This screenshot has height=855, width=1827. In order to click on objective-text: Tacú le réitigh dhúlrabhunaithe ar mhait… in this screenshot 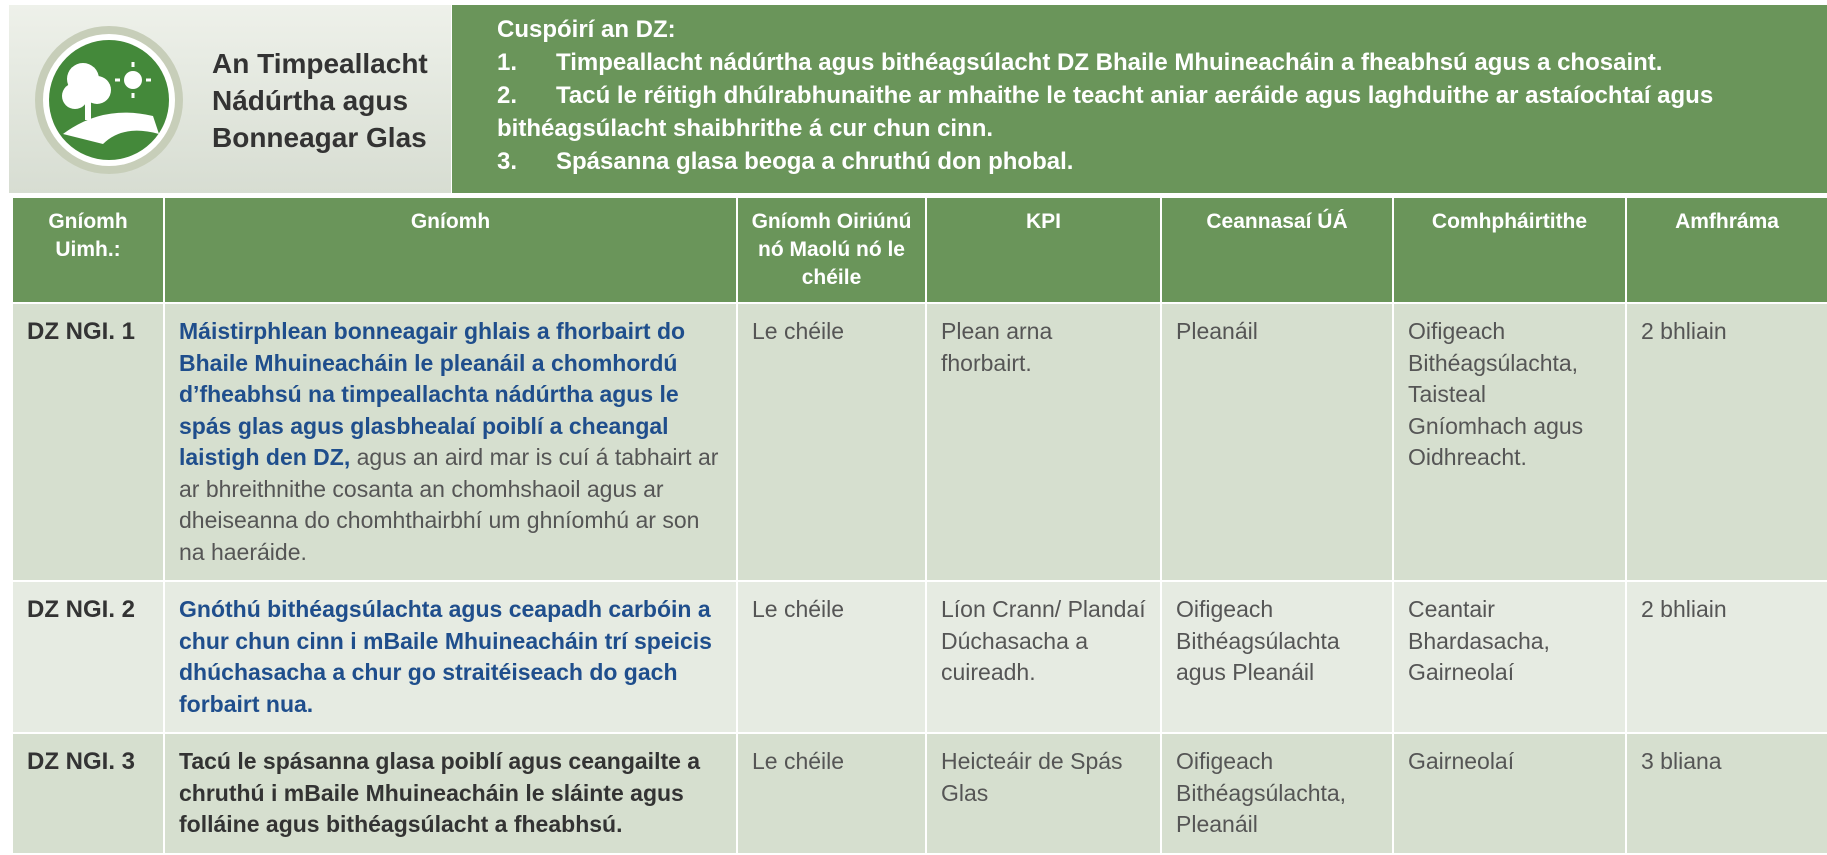, I will do `click(1105, 112)`.